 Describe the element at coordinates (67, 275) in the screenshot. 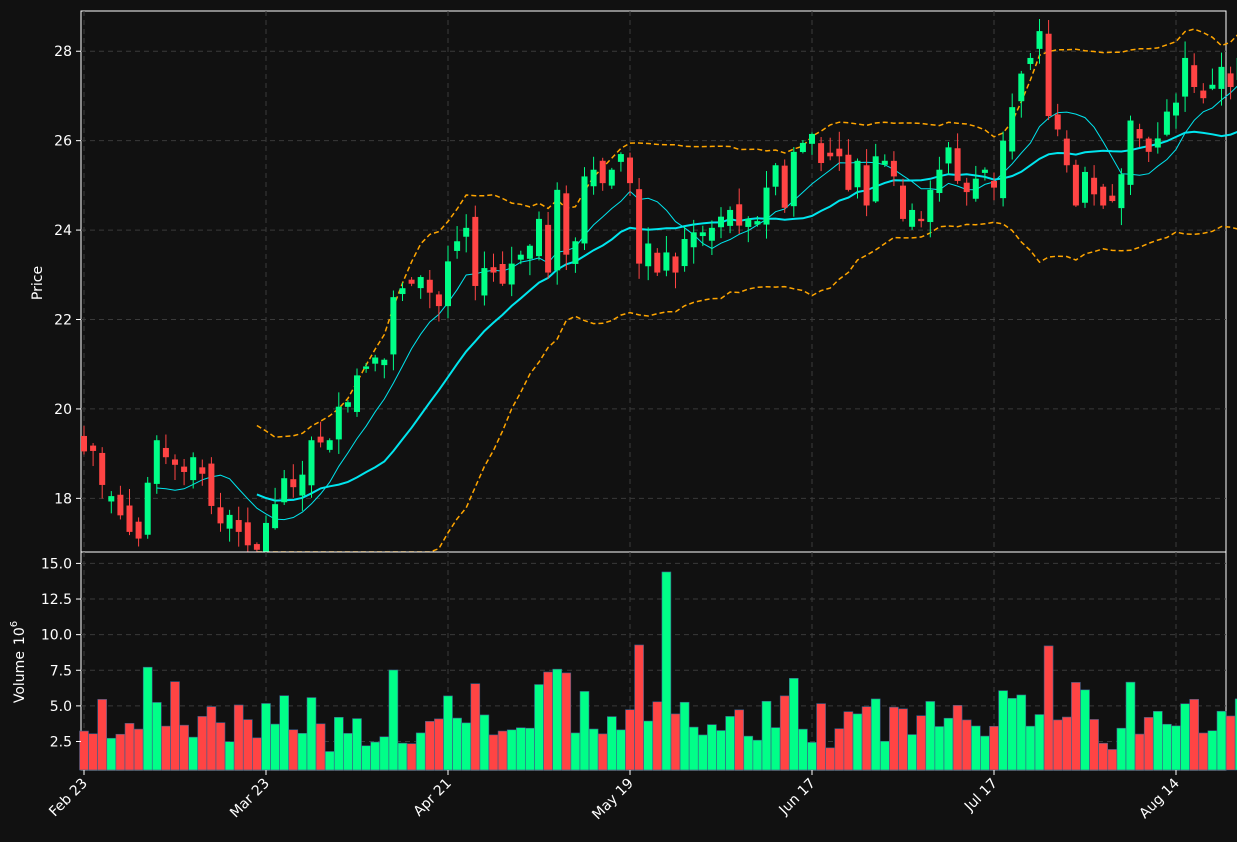

I see `price-y-ticks: 18 20 22 24 26 28` at that location.